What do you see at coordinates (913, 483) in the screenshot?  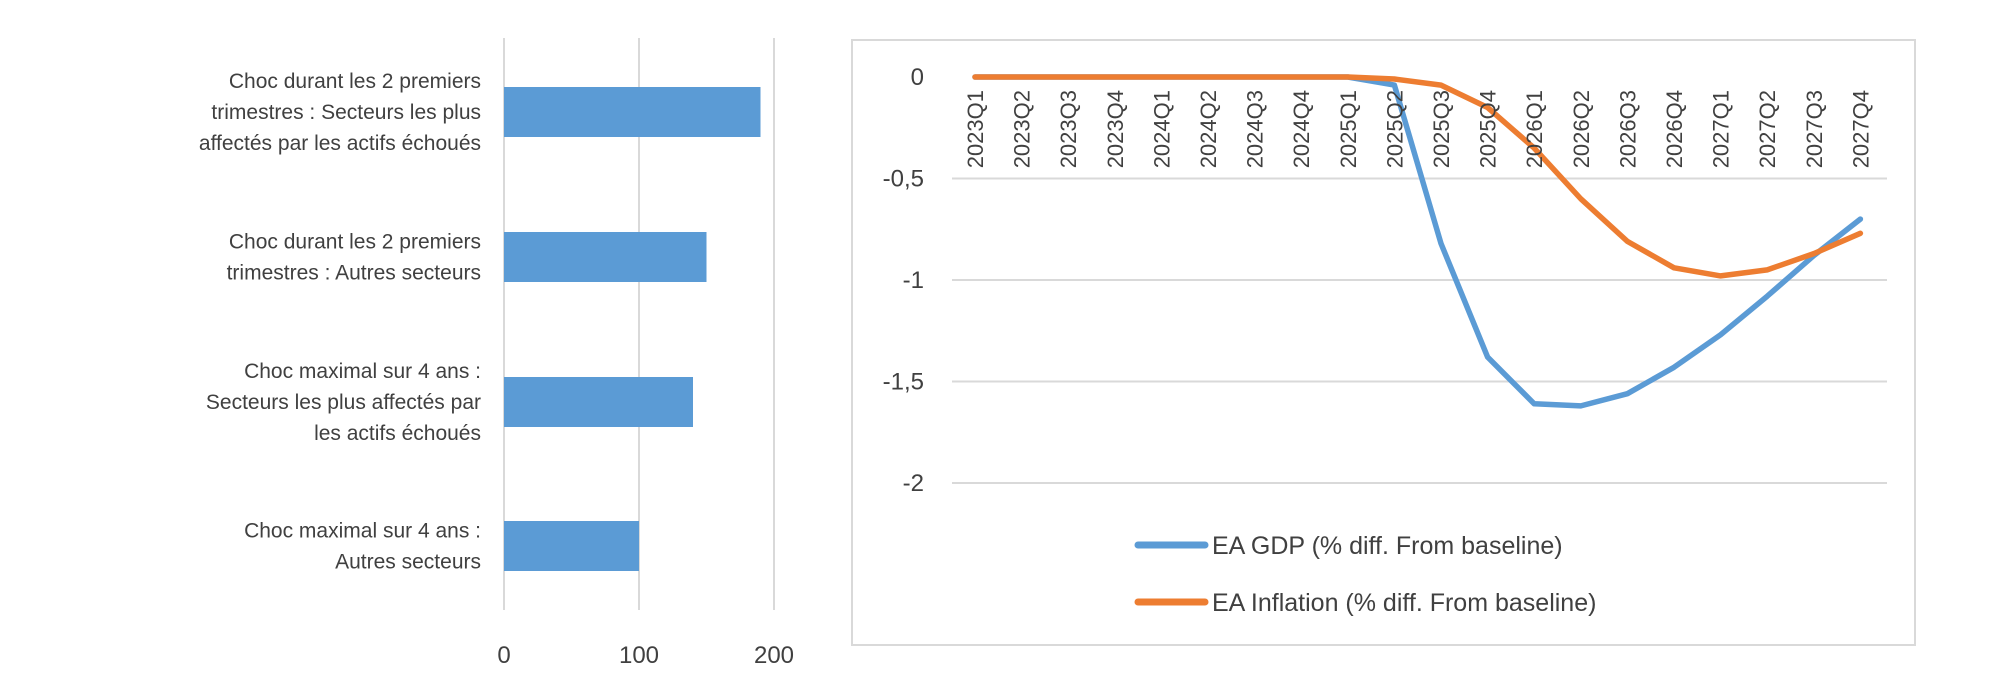 I see `line-y-tick-label: -2` at bounding box center [913, 483].